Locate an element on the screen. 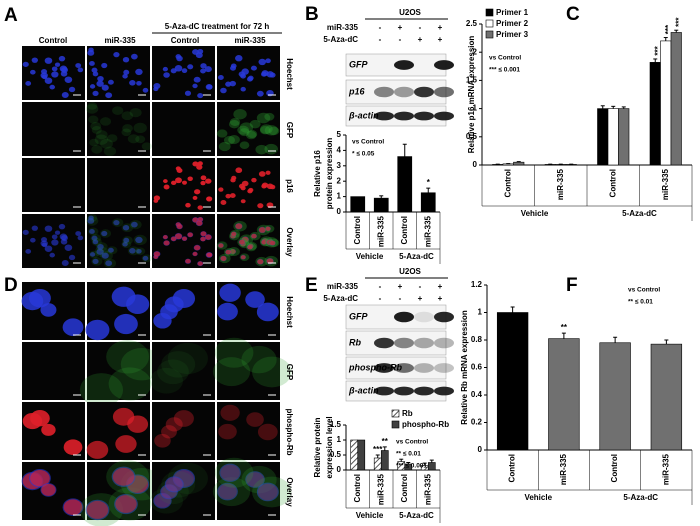 The height and width of the screenshot is (526, 700). column-label: Control is located at coordinates (53, 40).